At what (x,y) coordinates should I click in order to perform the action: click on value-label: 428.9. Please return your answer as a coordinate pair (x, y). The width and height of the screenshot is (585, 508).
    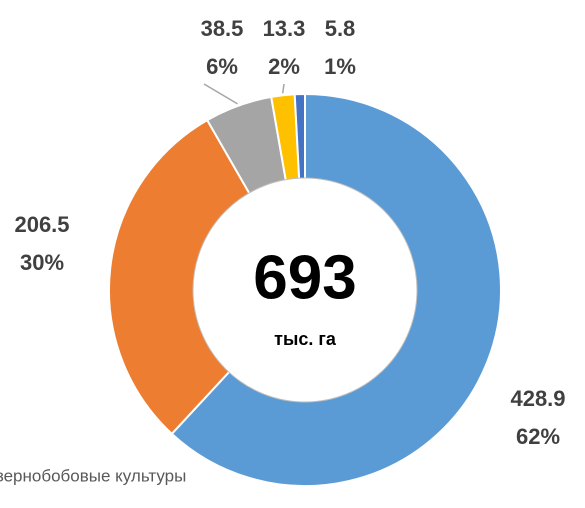
    Looking at the image, I should click on (537, 398).